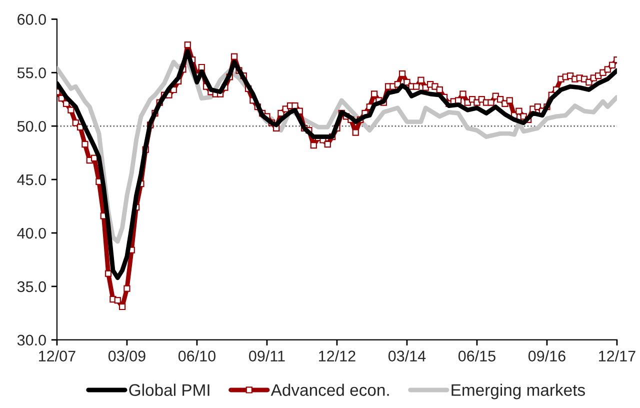 The width and height of the screenshot is (640, 408). What do you see at coordinates (407, 356) in the screenshot?
I see `x-tick-label: 03/14` at bounding box center [407, 356].